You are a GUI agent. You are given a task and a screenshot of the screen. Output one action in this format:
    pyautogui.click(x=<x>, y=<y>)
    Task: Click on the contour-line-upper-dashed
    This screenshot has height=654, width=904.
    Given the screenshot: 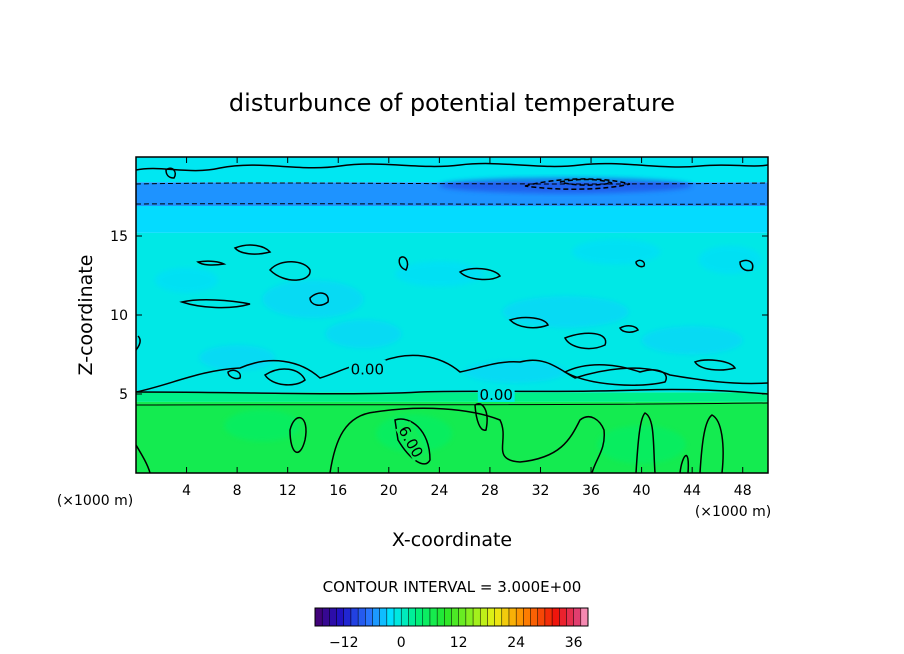 What is the action you would take?
    pyautogui.click(x=452, y=183)
    